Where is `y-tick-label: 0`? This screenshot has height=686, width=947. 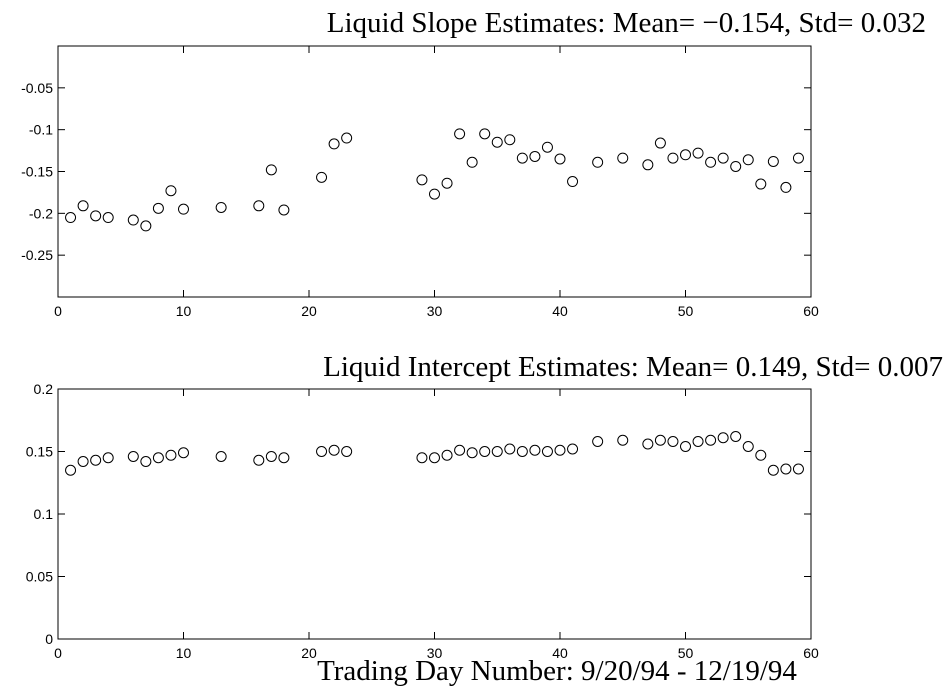 y-tick-label: 0 is located at coordinates (49, 639).